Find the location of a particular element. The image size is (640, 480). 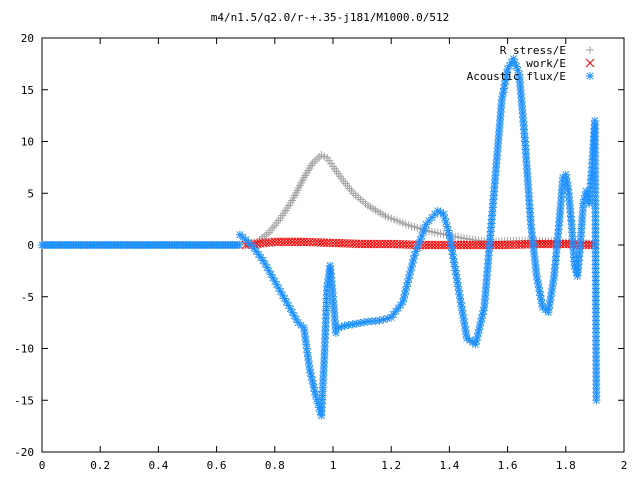

y-tick-label: -20 is located at coordinates (24, 452).